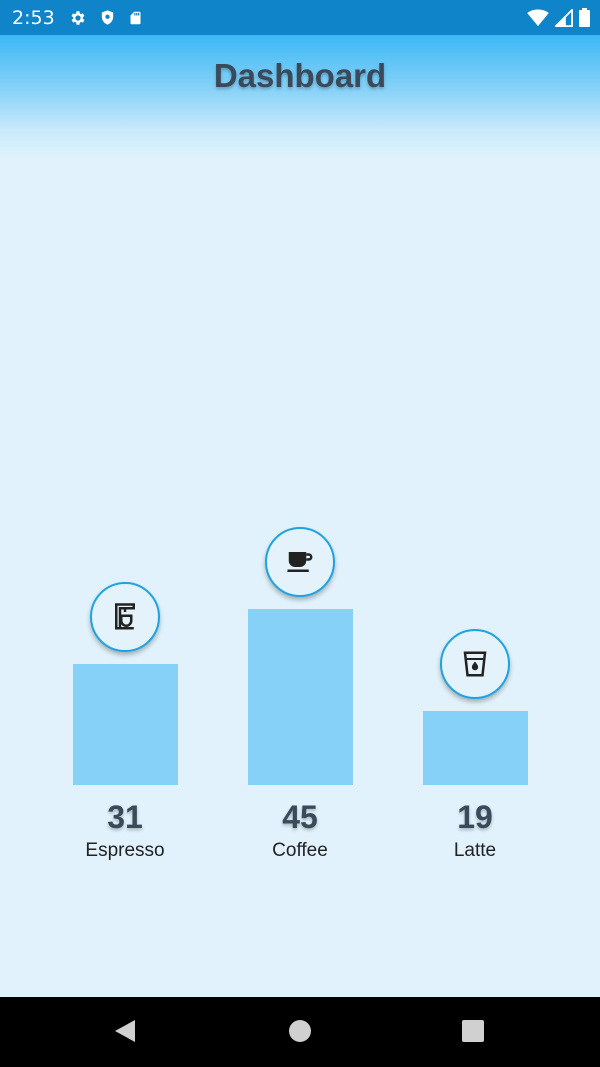 This screenshot has width=600, height=1067. What do you see at coordinates (78, 18) in the screenshot?
I see `gear-icon` at bounding box center [78, 18].